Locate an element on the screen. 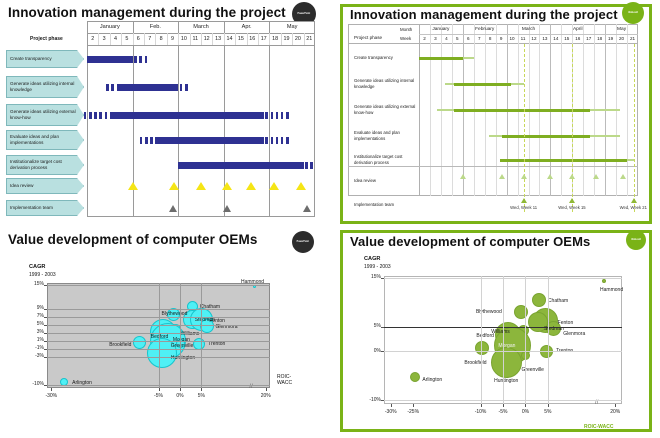 The height and width of the screenshot is (438, 660). bubble-y-tick-label: 5% is located at coordinates (40, 324).